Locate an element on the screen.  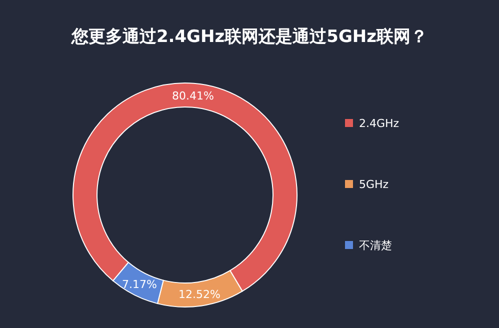
legend-label: 5GHz is located at coordinates (374, 184).